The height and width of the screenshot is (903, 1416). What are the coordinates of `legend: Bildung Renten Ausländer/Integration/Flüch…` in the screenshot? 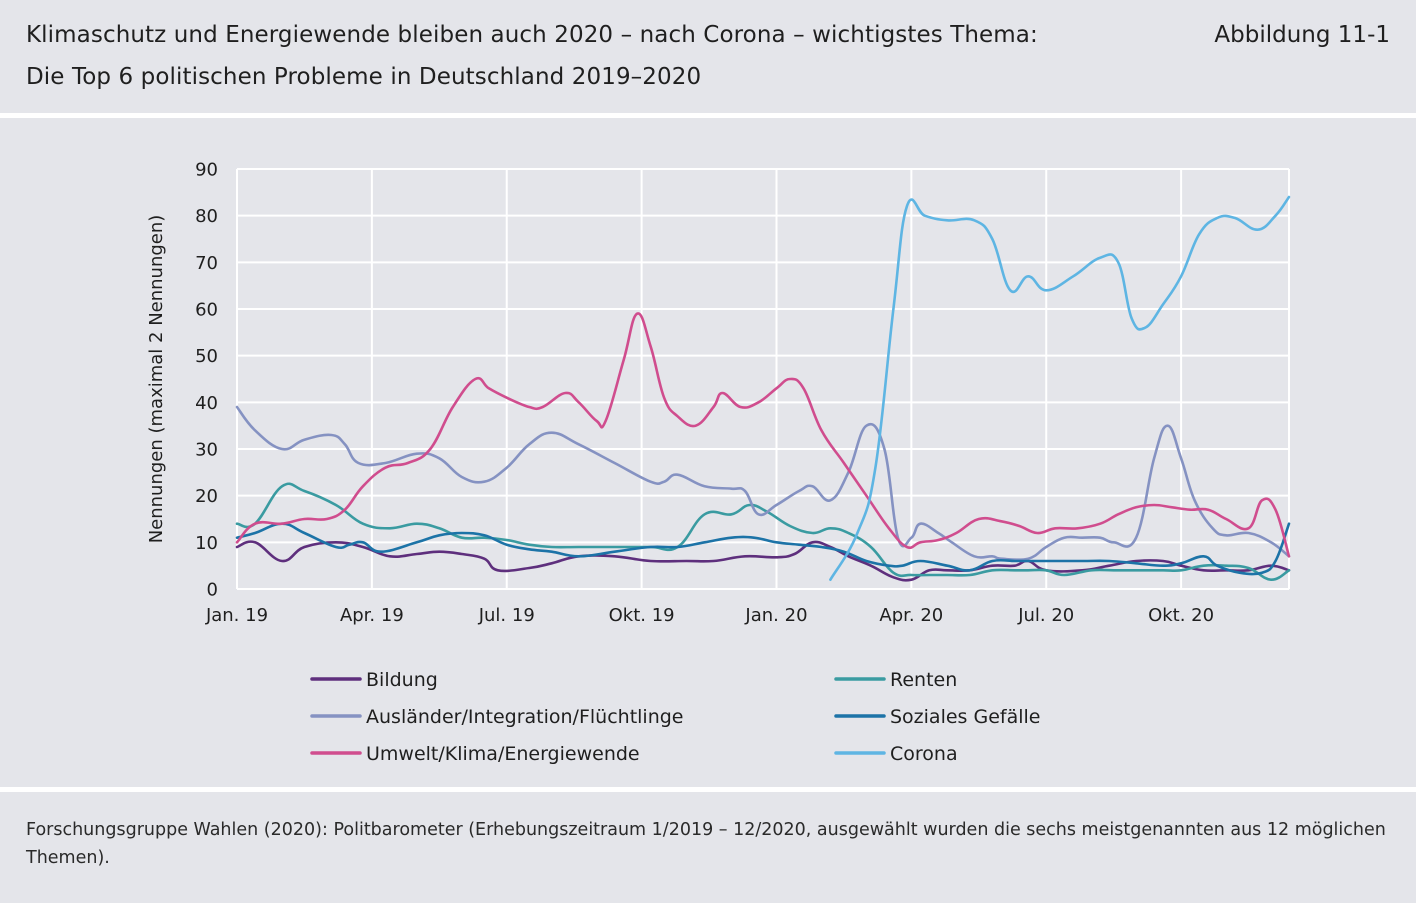 It's located at (675, 717).